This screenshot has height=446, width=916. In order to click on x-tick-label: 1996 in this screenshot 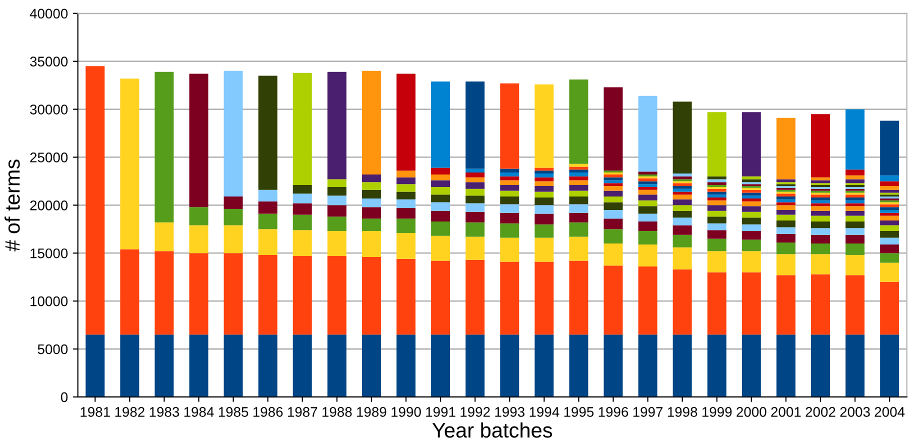, I will do `click(613, 412)`.